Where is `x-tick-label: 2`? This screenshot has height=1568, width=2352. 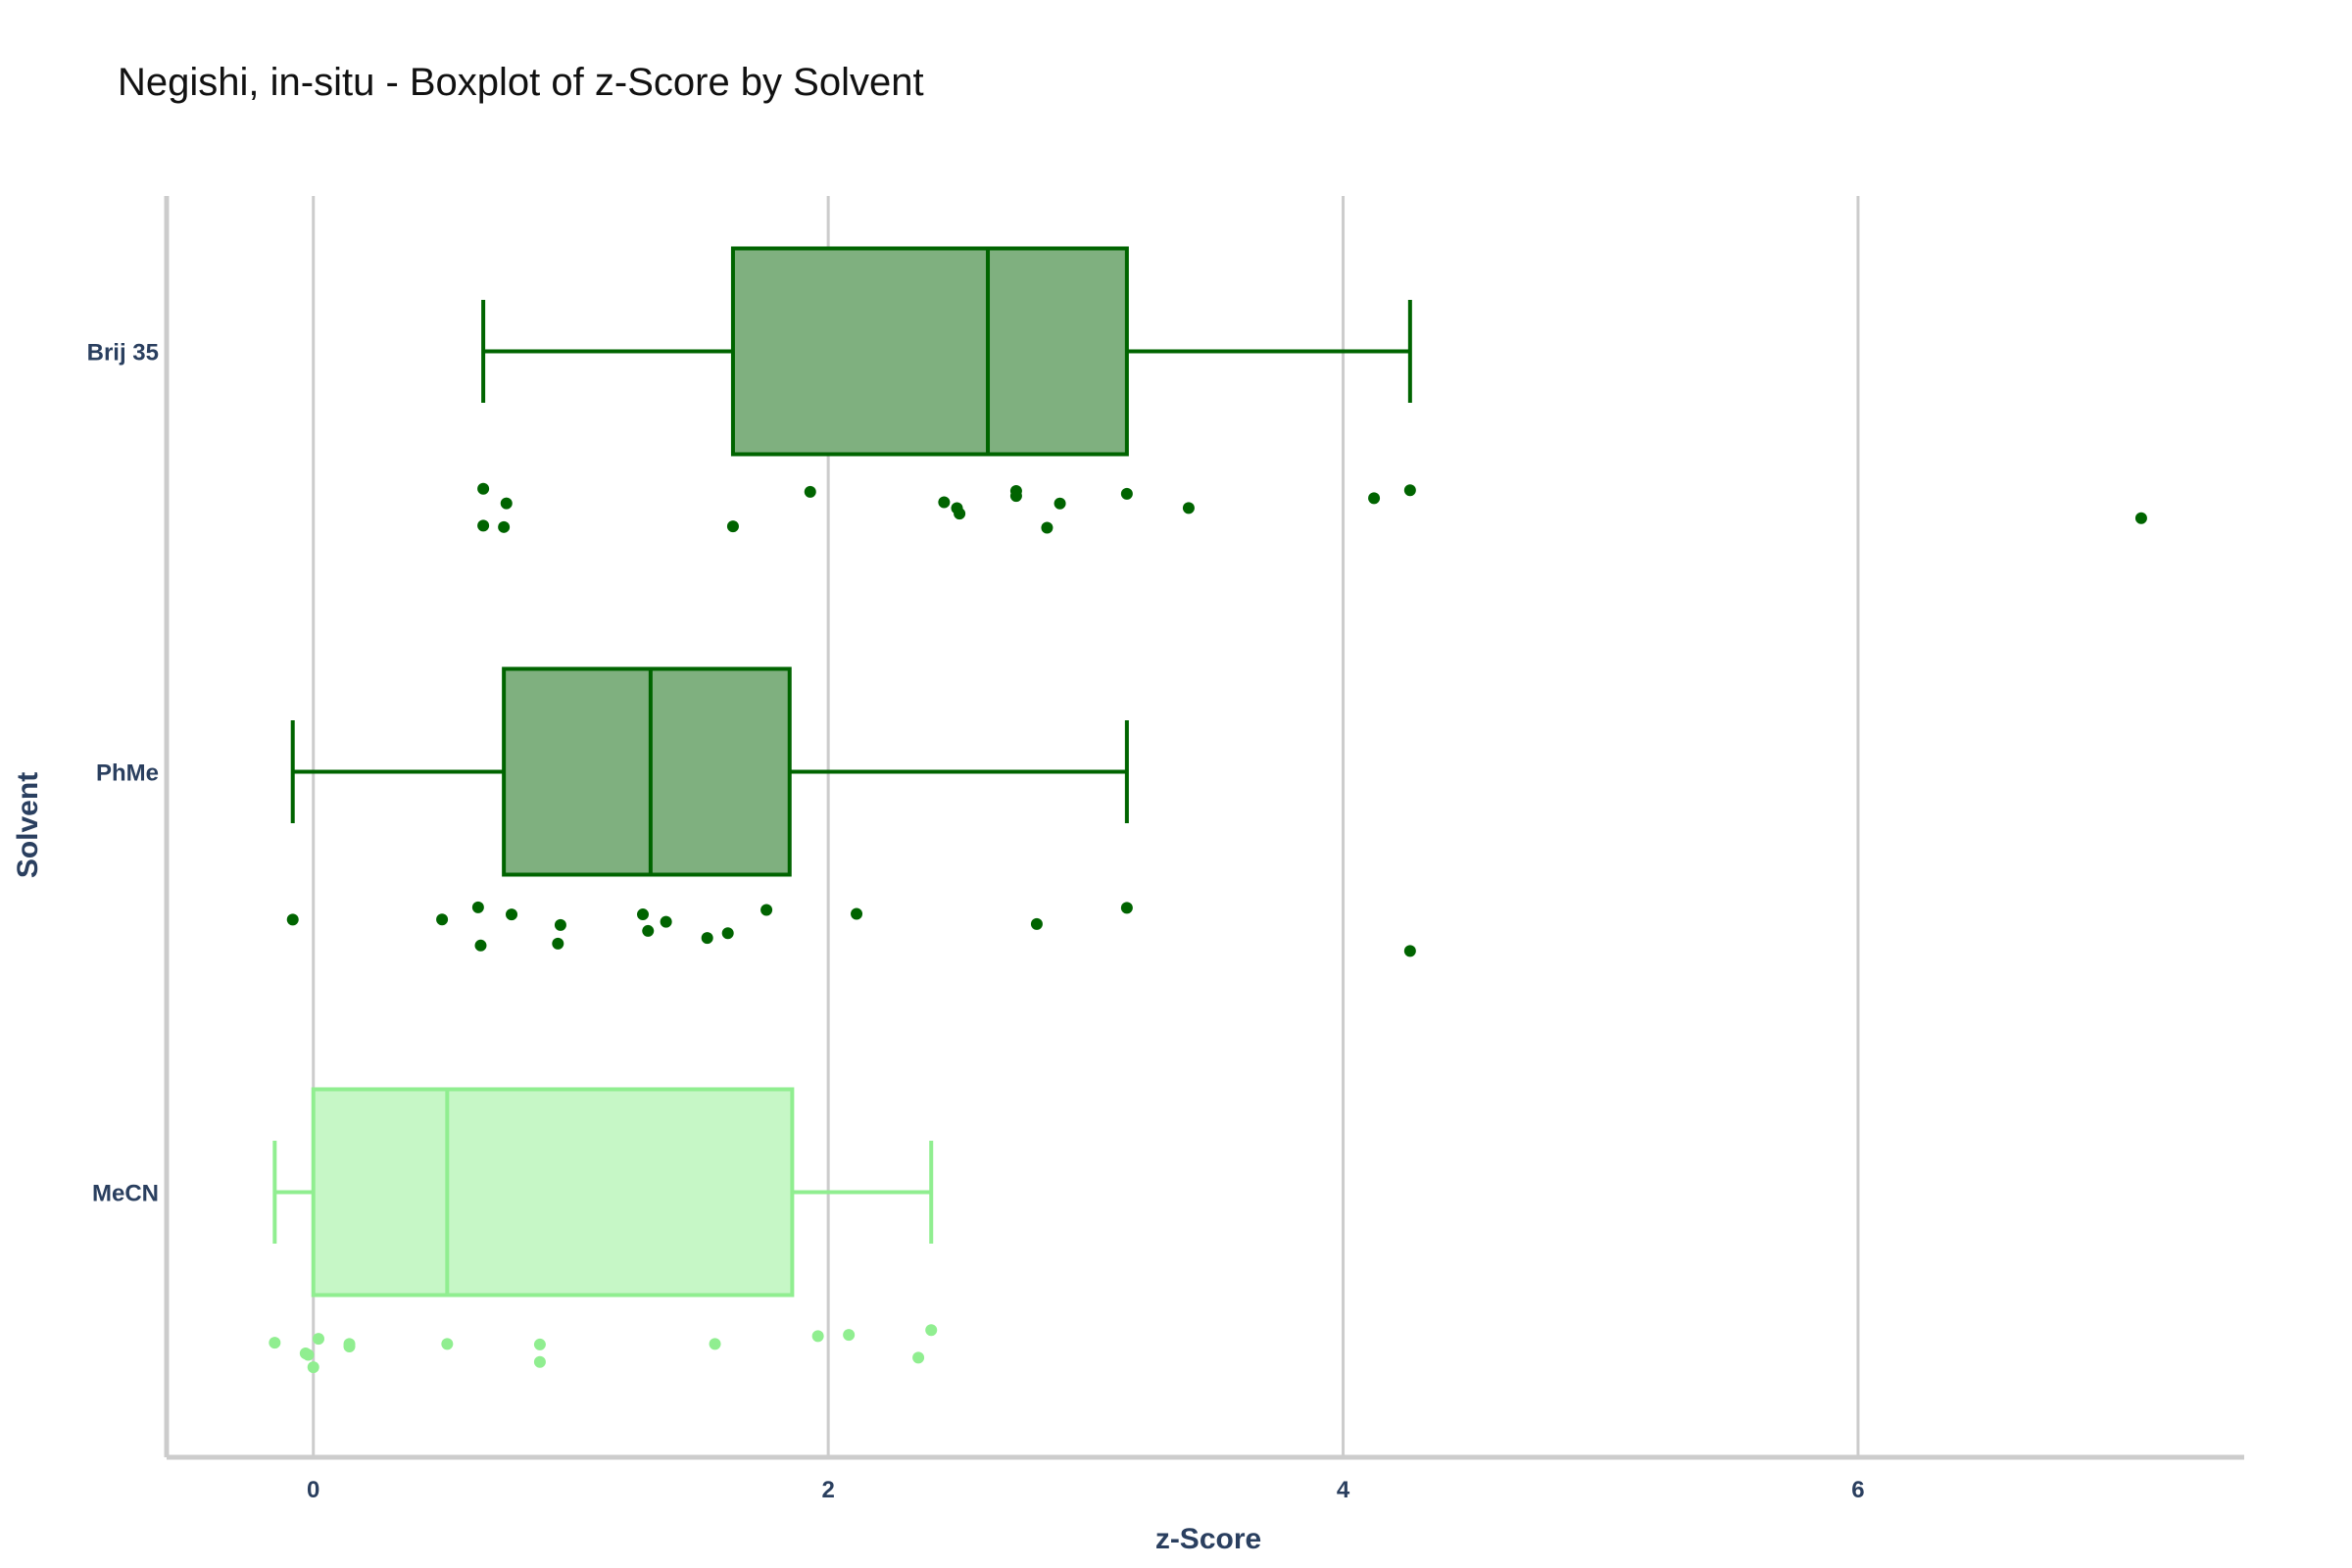
x-tick-label: 2 is located at coordinates (827, 1490).